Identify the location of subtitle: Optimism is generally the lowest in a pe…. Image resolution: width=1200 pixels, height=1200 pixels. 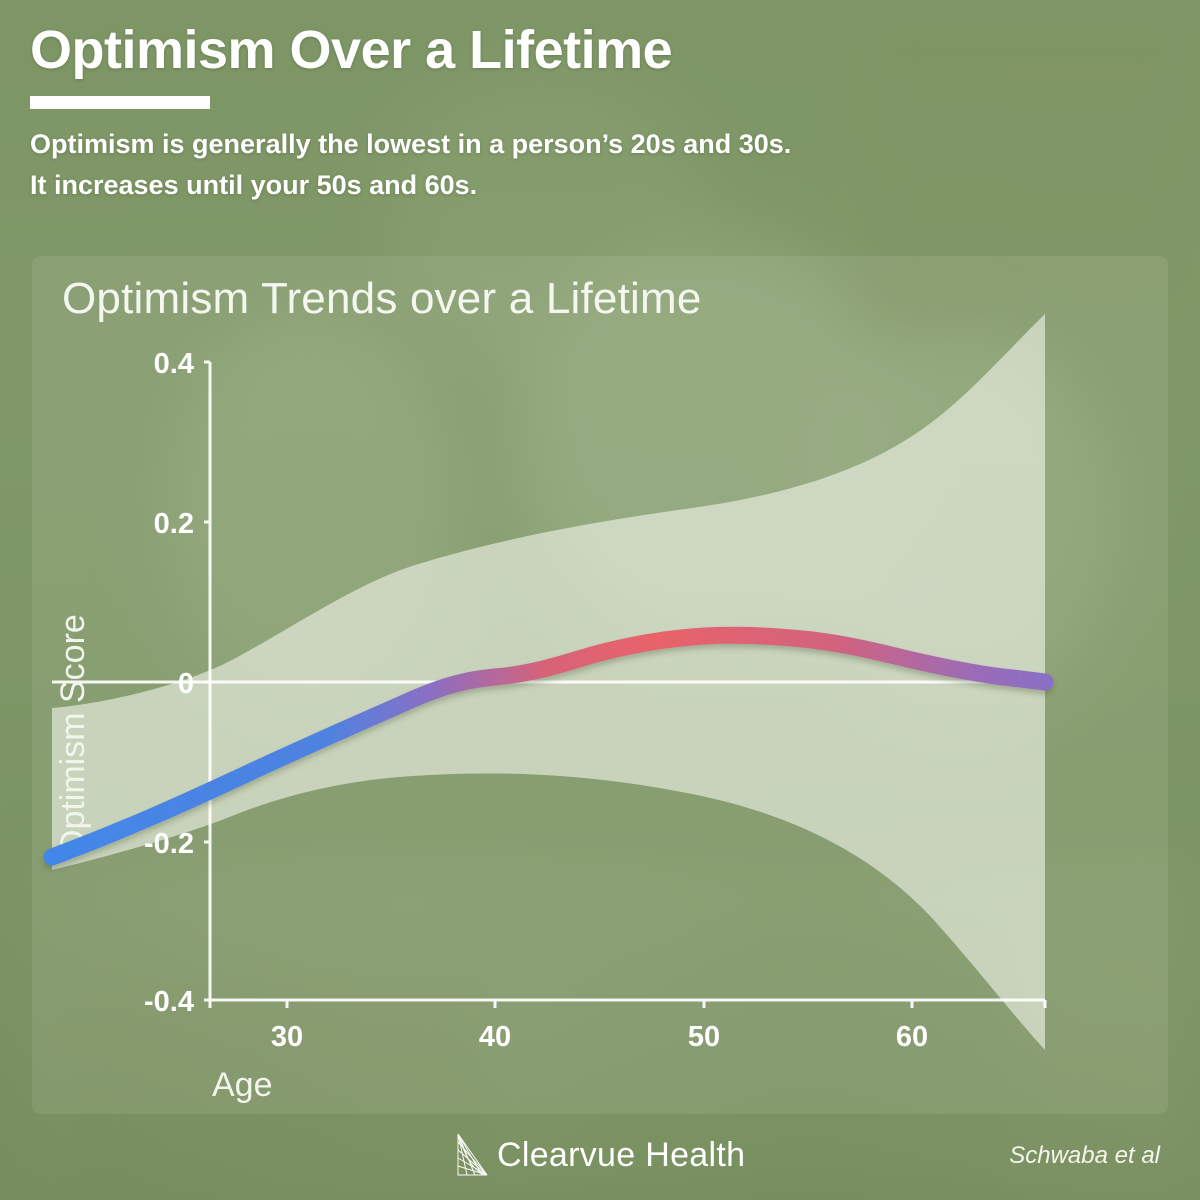
(600, 165).